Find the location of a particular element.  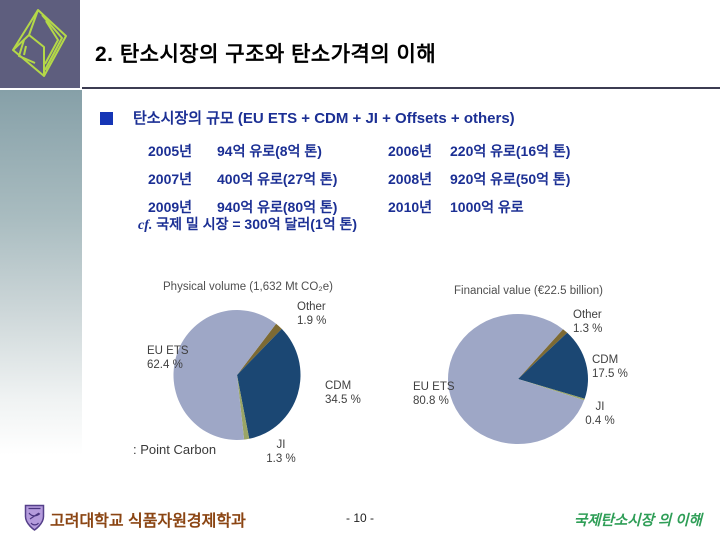

table-cell-year: 2005년 is located at coordinates (170, 151).